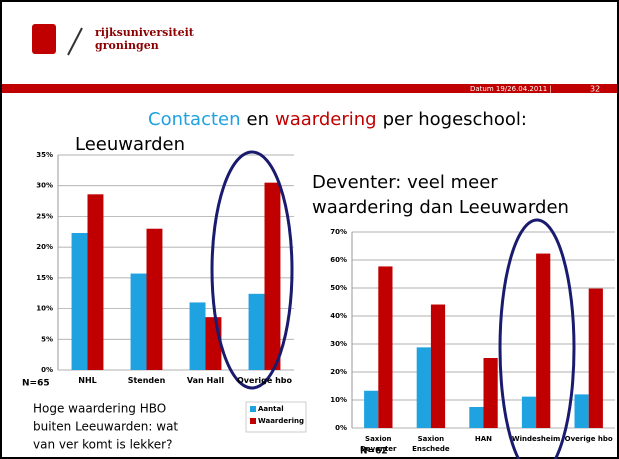  What do you see at coordinates (36, 384) in the screenshot?
I see `sample-size: N=65` at bounding box center [36, 384].